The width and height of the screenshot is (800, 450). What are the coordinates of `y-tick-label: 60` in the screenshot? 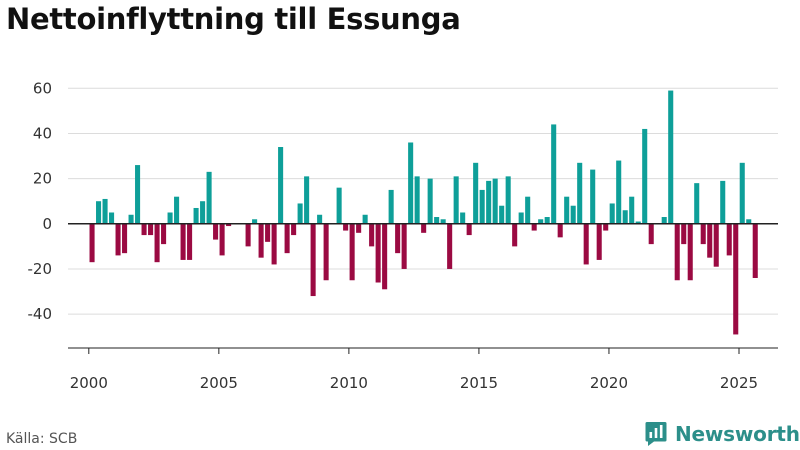 It's located at (42, 88).